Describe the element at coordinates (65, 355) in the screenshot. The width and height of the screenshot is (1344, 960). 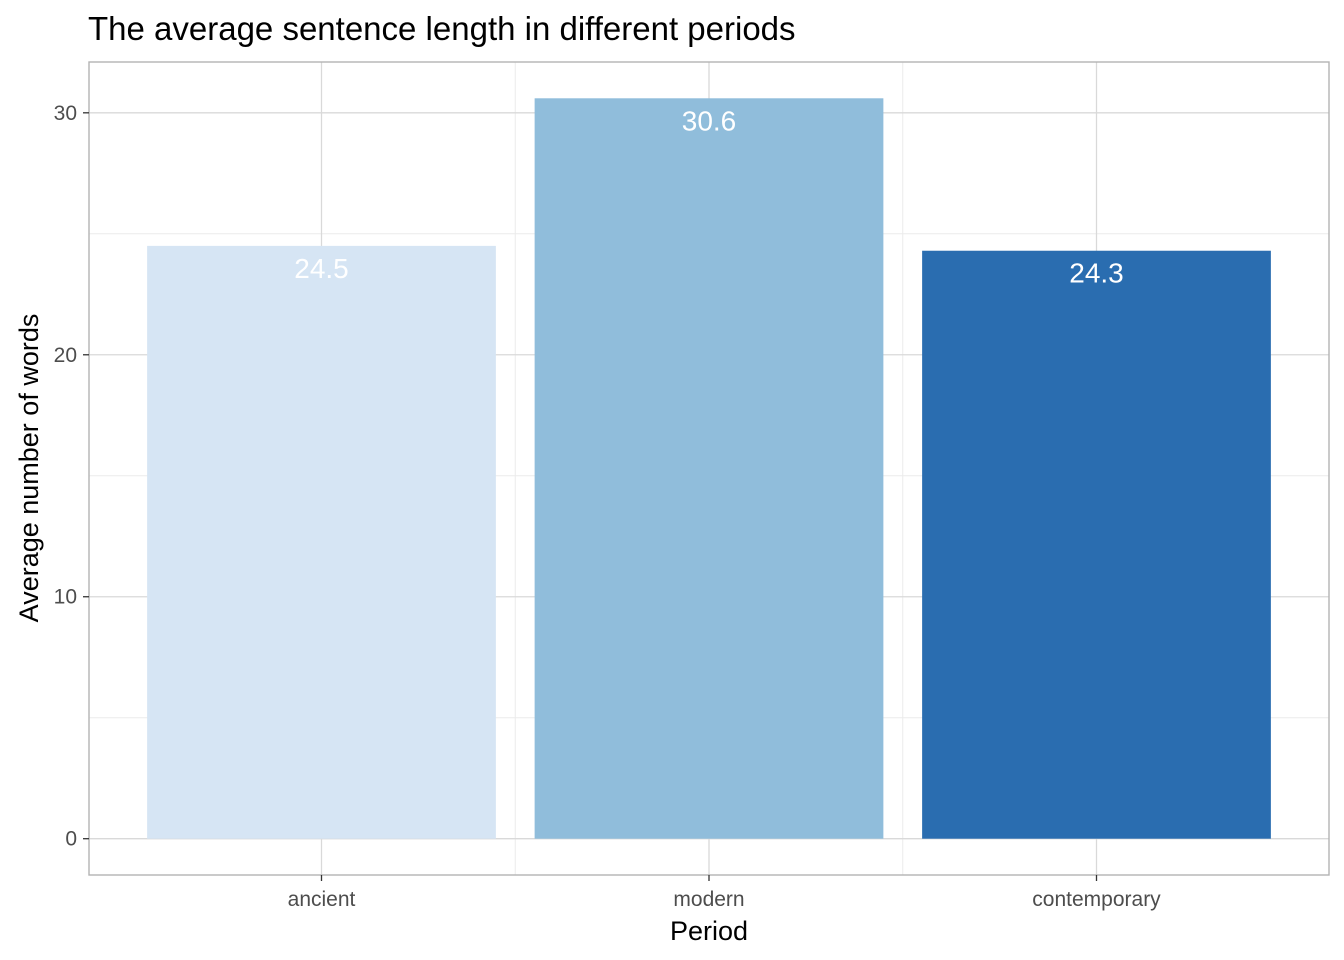
I see `y-tick-label: 20` at that location.